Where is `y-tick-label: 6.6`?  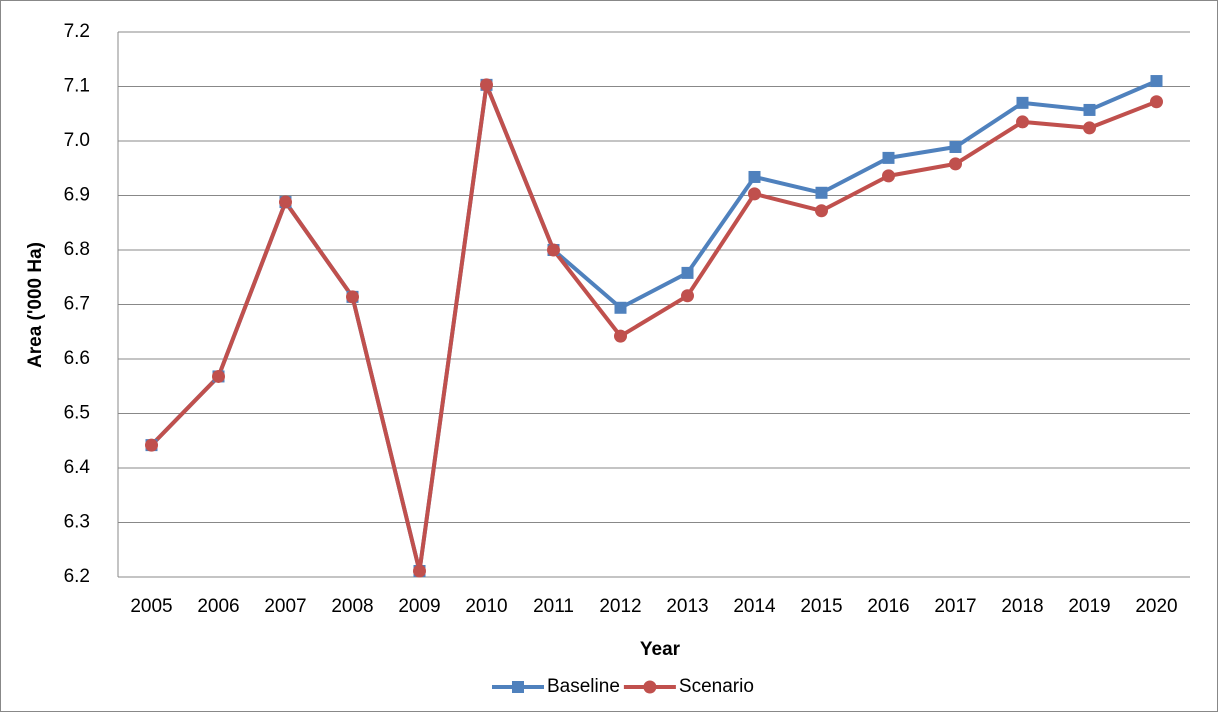
y-tick-label: 6.6 is located at coordinates (77, 358).